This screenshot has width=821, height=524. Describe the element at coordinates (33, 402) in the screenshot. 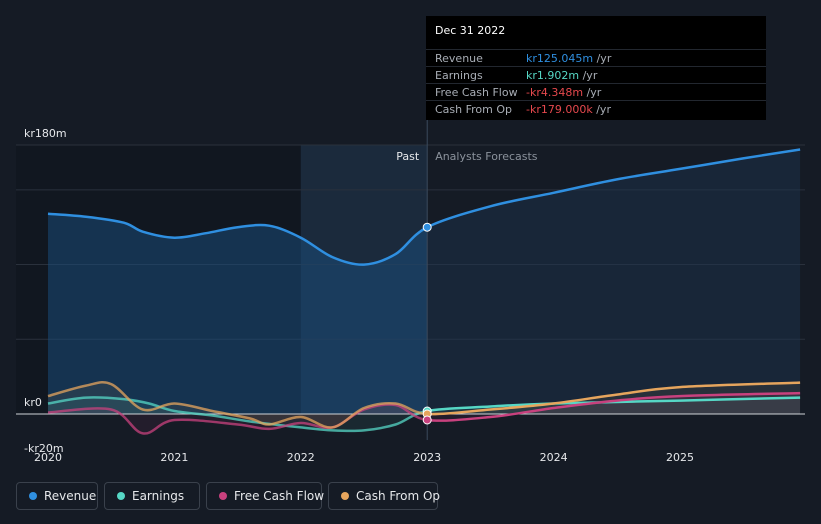

I see `y-tick-label: kr0` at that location.